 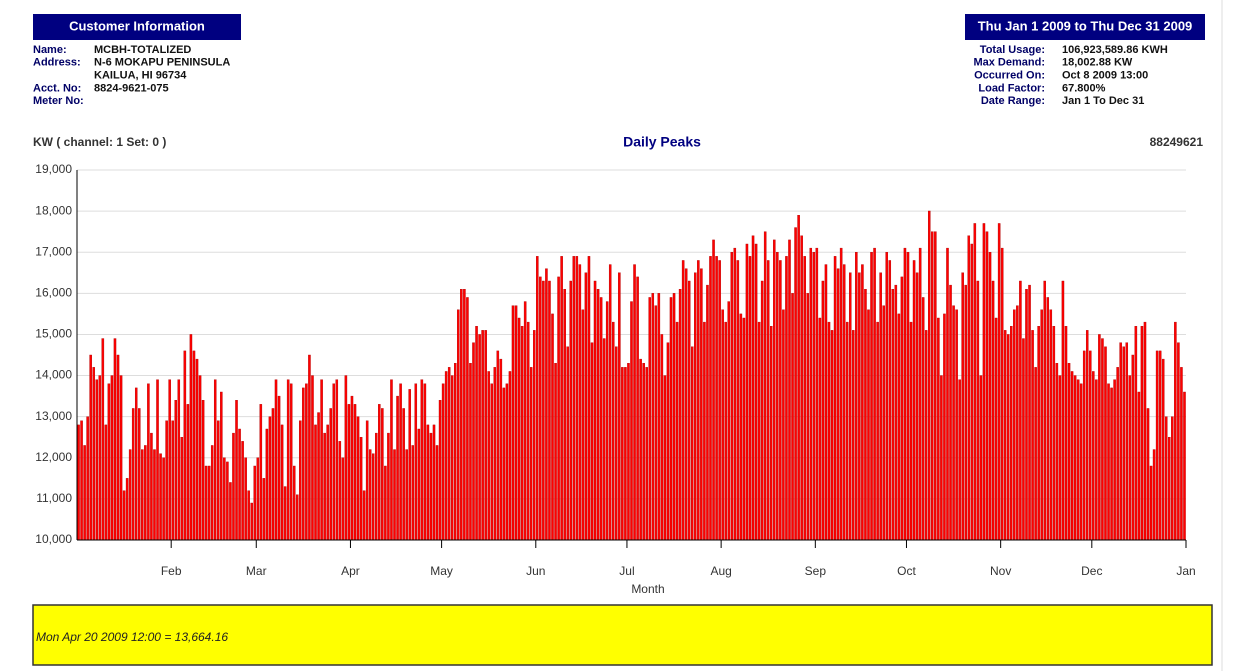 I want to click on summary-title: Thu Jan 1 2009 to Thu Dec 31 2009, so click(x=1085, y=25).